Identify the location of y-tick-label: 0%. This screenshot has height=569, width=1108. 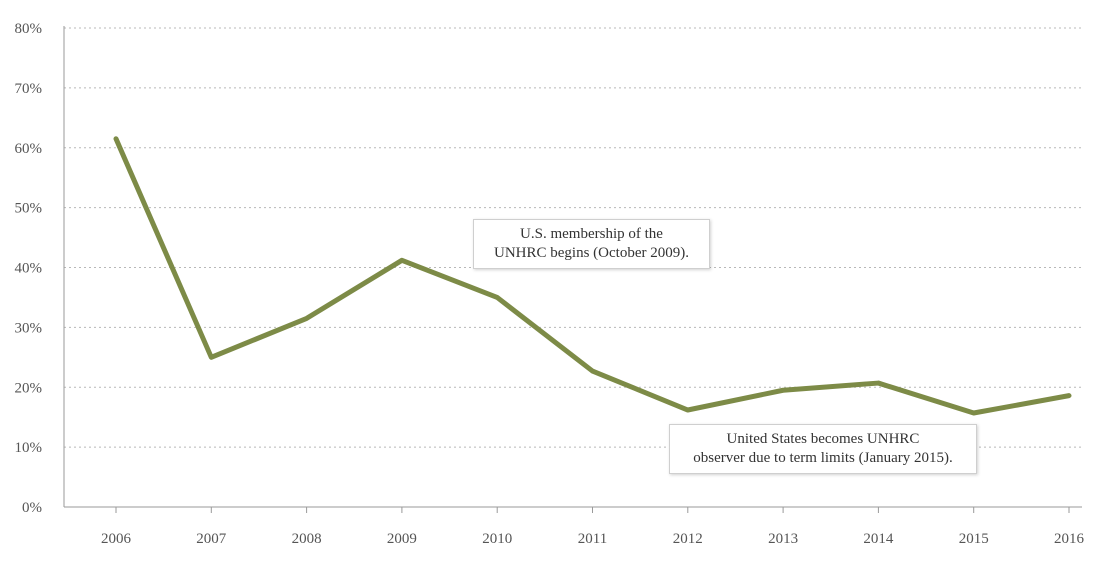
(32, 508).